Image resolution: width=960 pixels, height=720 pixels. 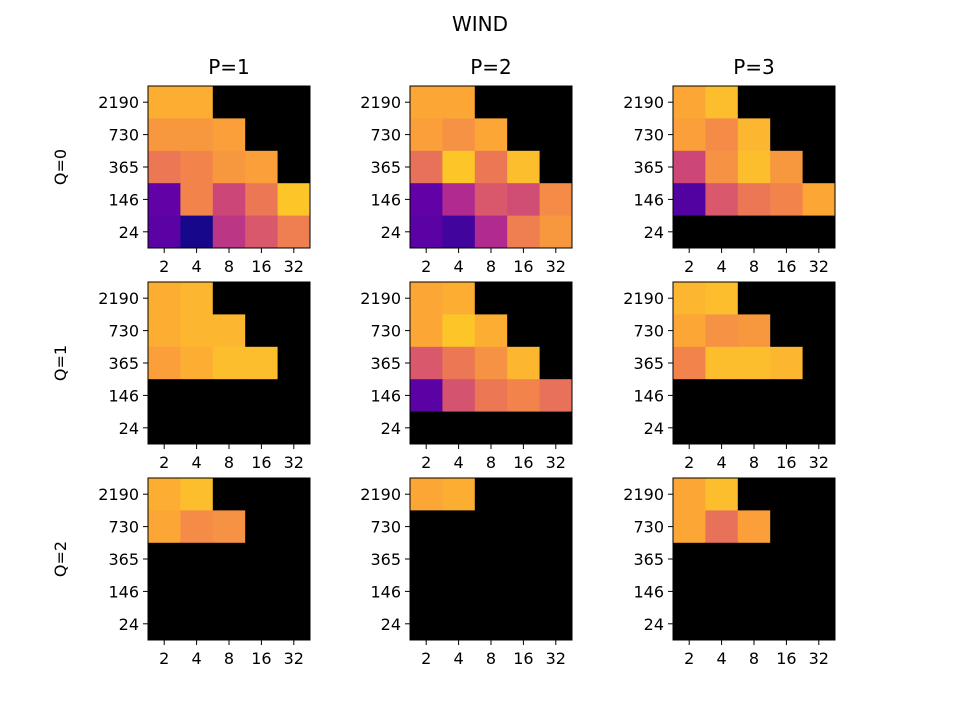 I want to click on x-tick-label: 16, so click(x=786, y=658).